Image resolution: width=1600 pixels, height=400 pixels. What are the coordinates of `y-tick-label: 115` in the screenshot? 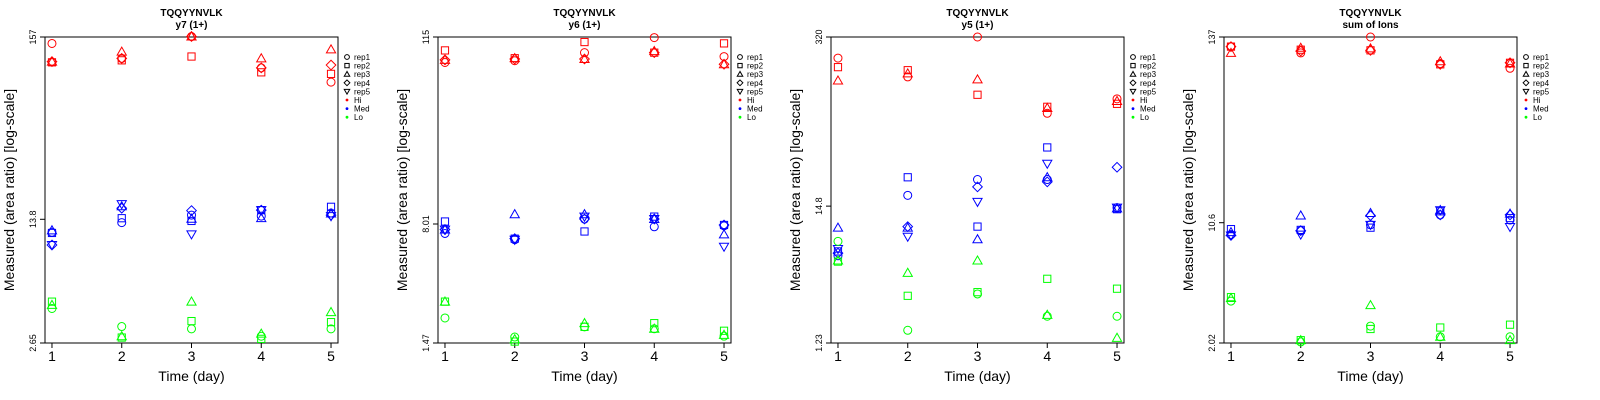 It's located at (426, 37).